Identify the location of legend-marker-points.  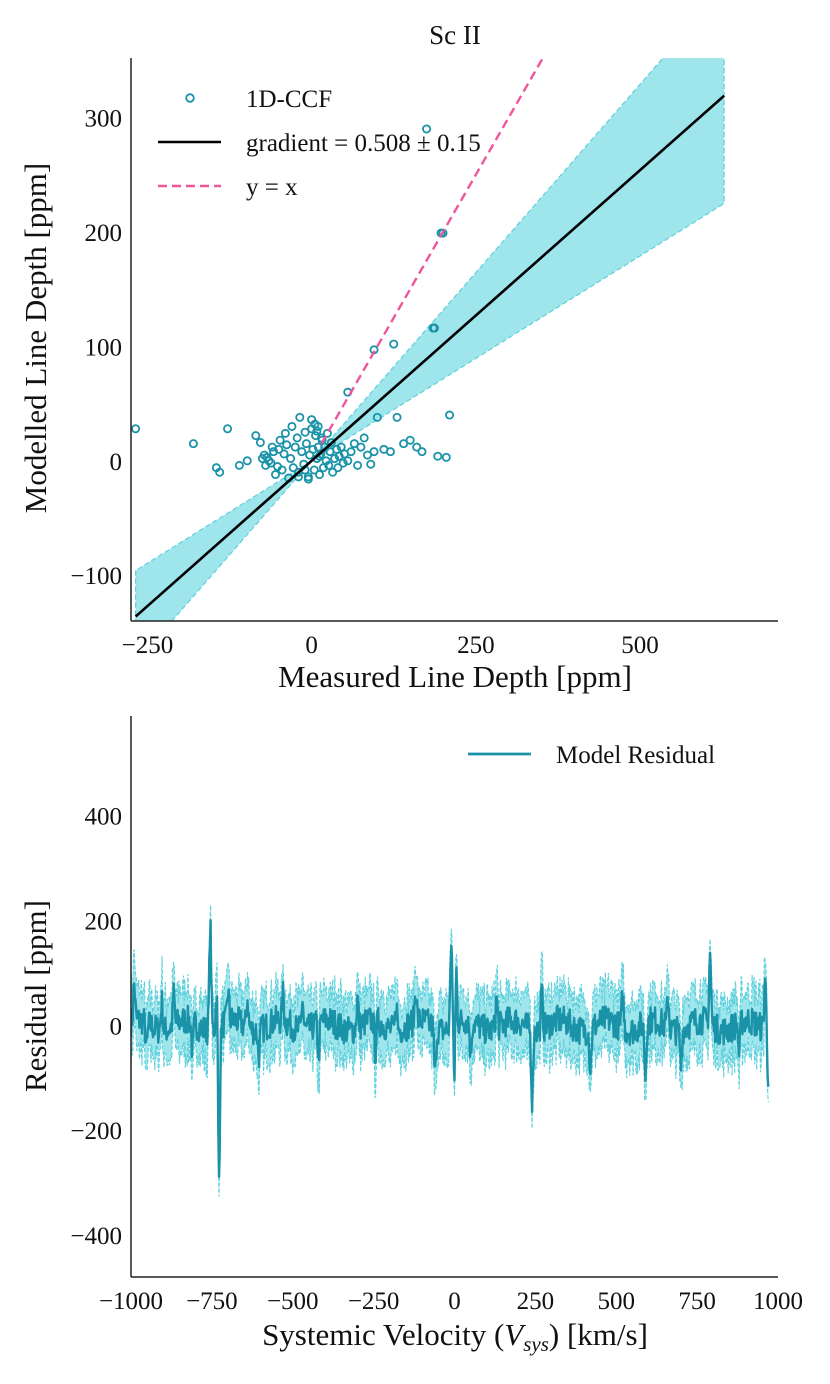
(190, 98).